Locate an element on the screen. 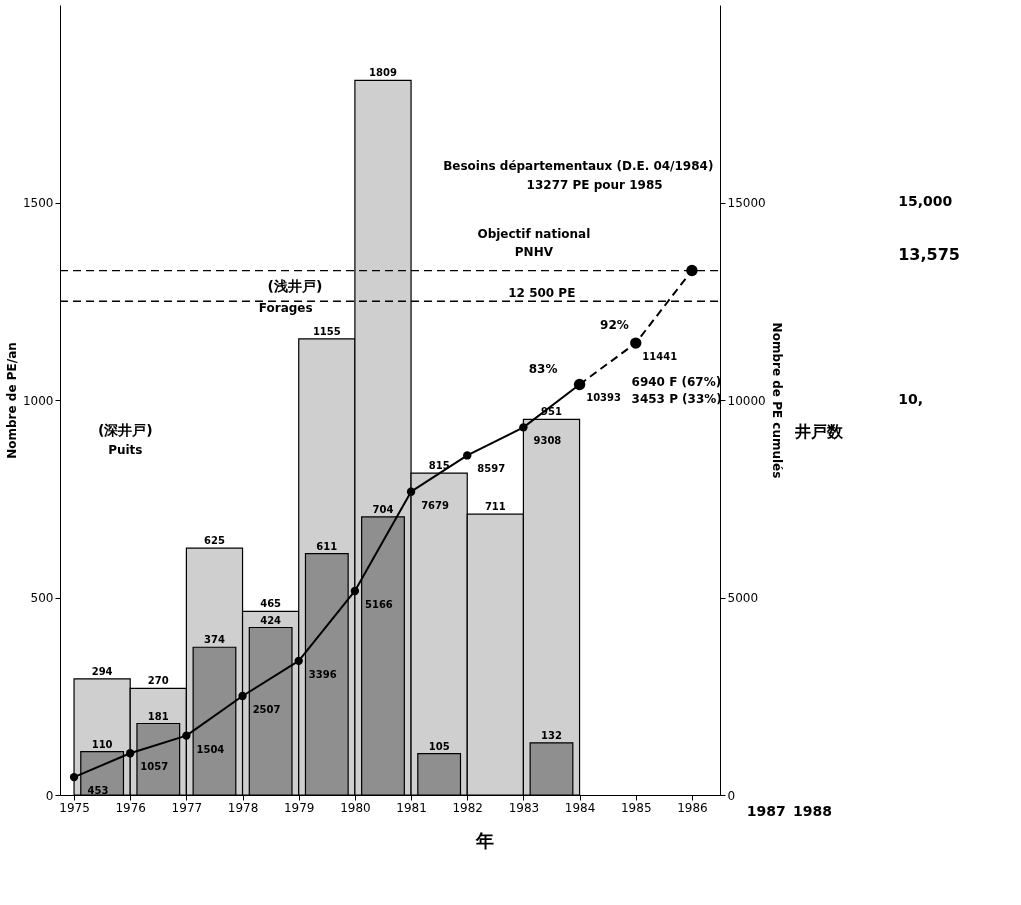 This screenshot has height=905, width=1021. y-tick-label: 1500 is located at coordinates (38, 203).